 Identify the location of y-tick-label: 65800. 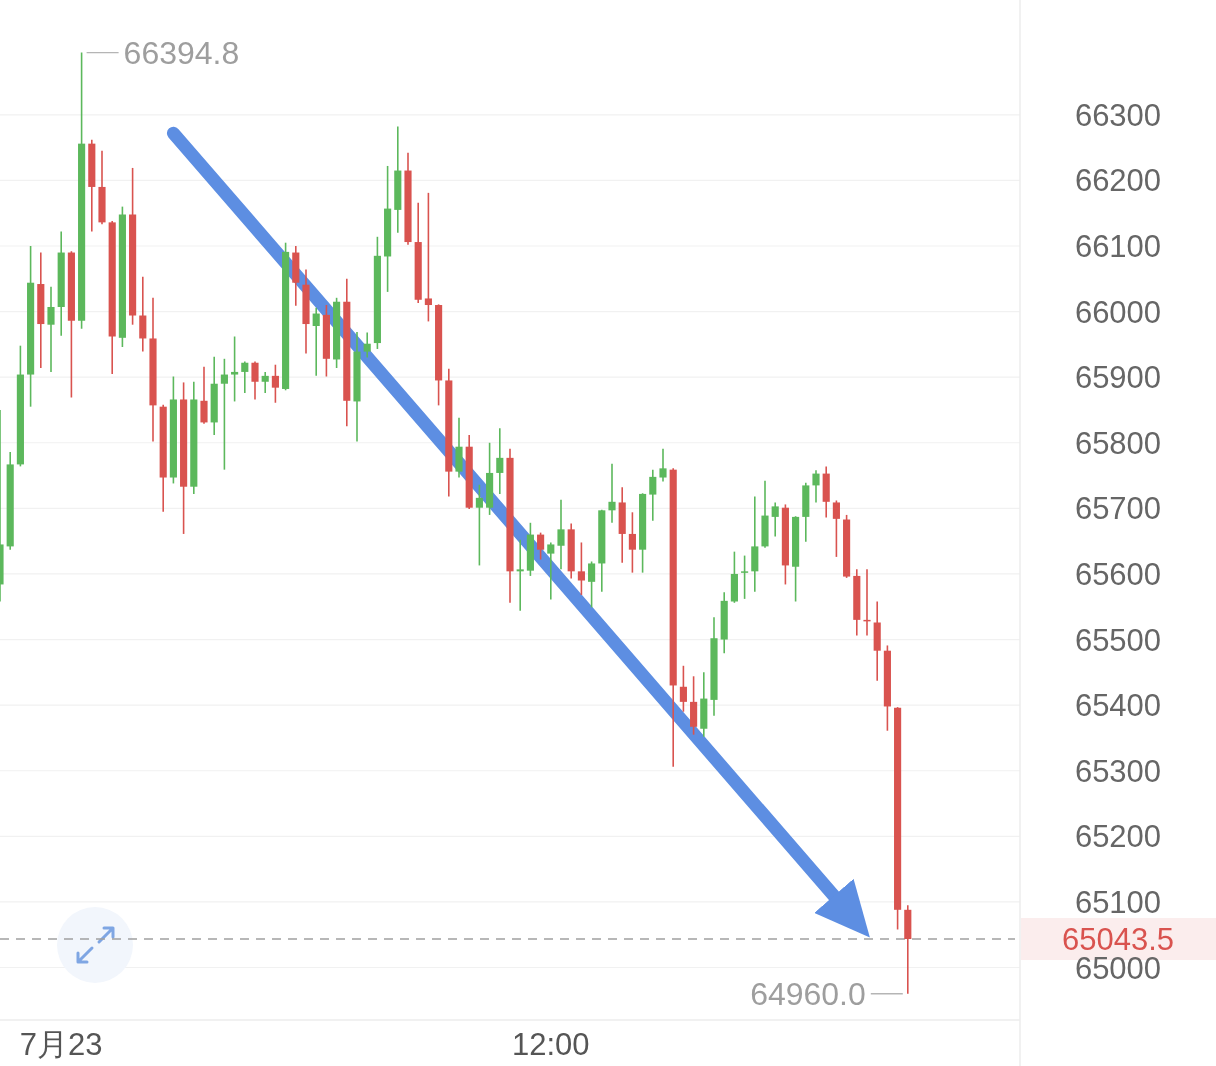
(1118, 443).